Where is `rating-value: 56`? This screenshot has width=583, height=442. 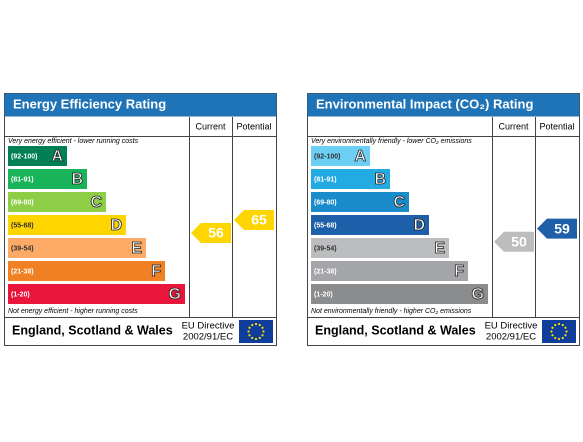 rating-value: 56 is located at coordinates (216, 233).